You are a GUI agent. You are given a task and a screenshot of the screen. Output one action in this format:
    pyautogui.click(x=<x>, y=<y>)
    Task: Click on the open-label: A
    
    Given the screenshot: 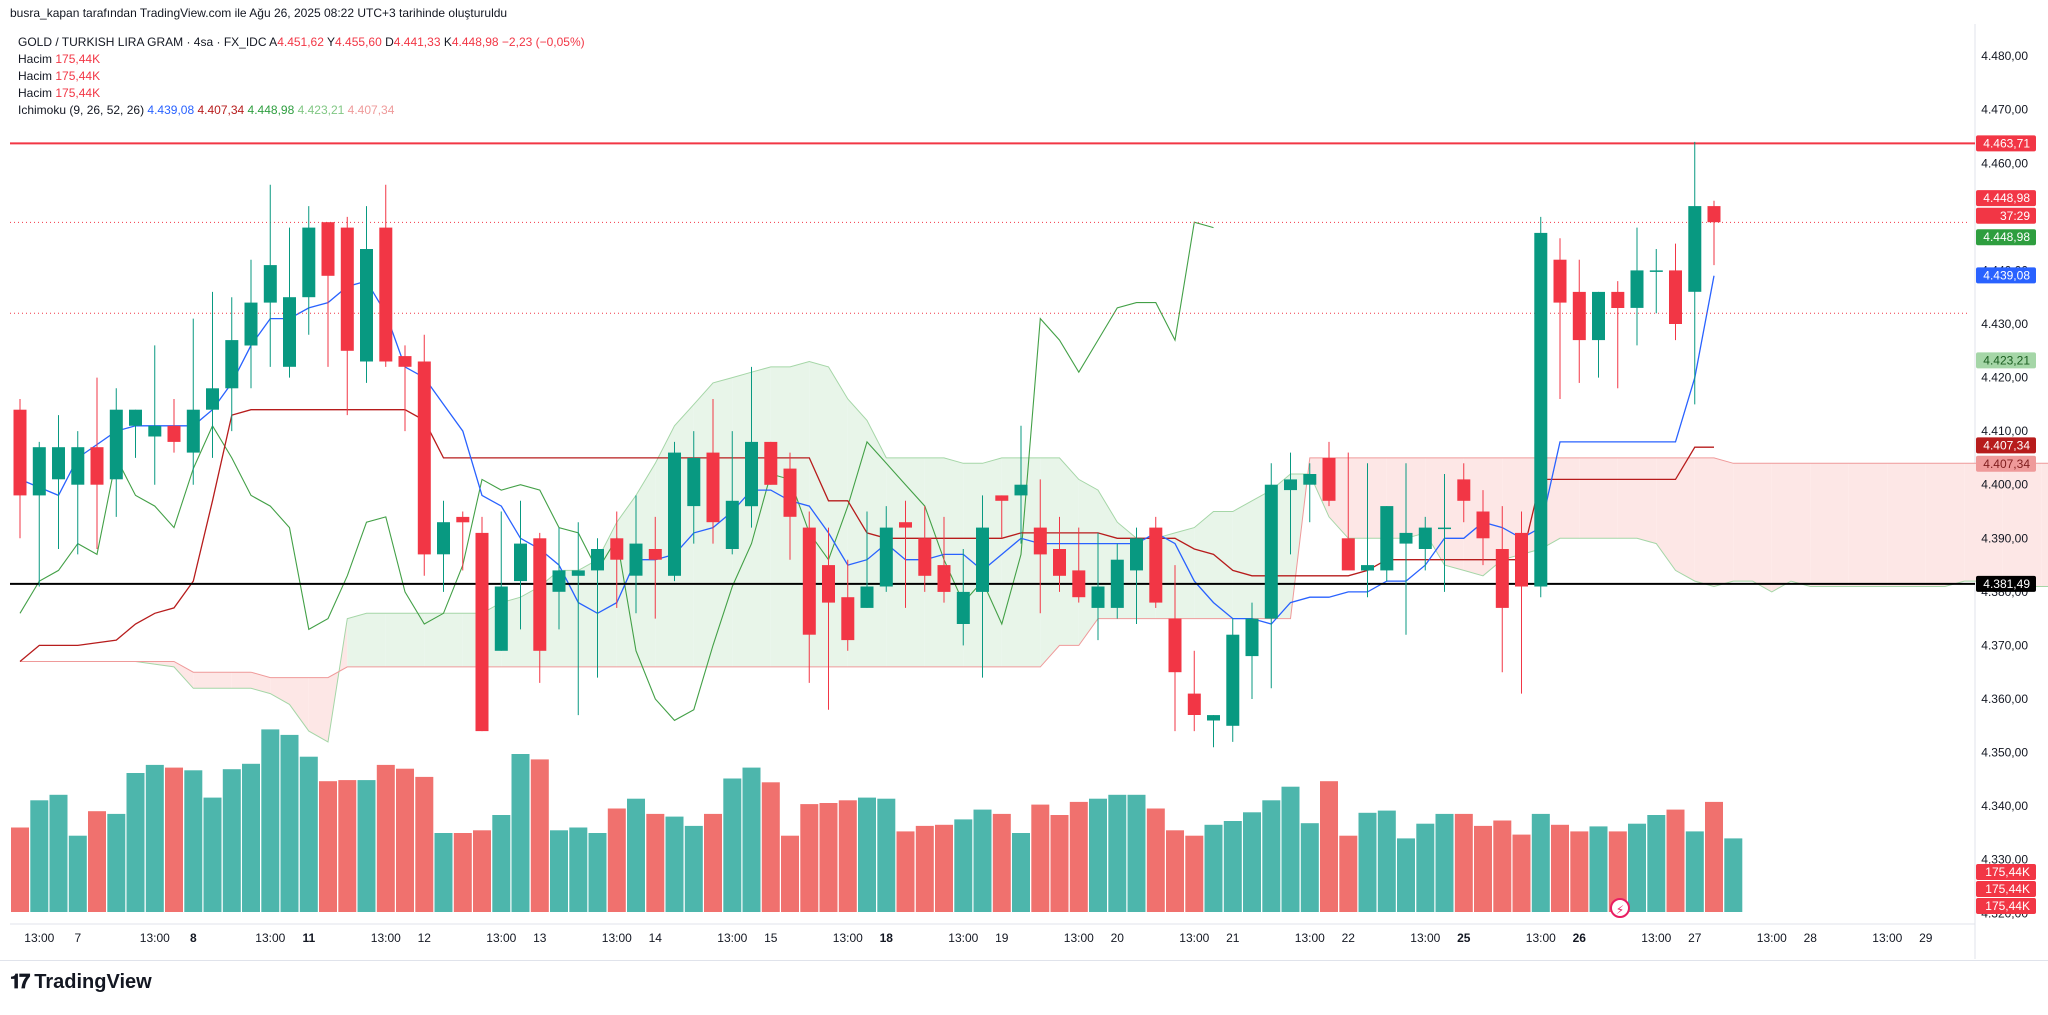 What is the action you would take?
    pyautogui.click(x=273, y=42)
    